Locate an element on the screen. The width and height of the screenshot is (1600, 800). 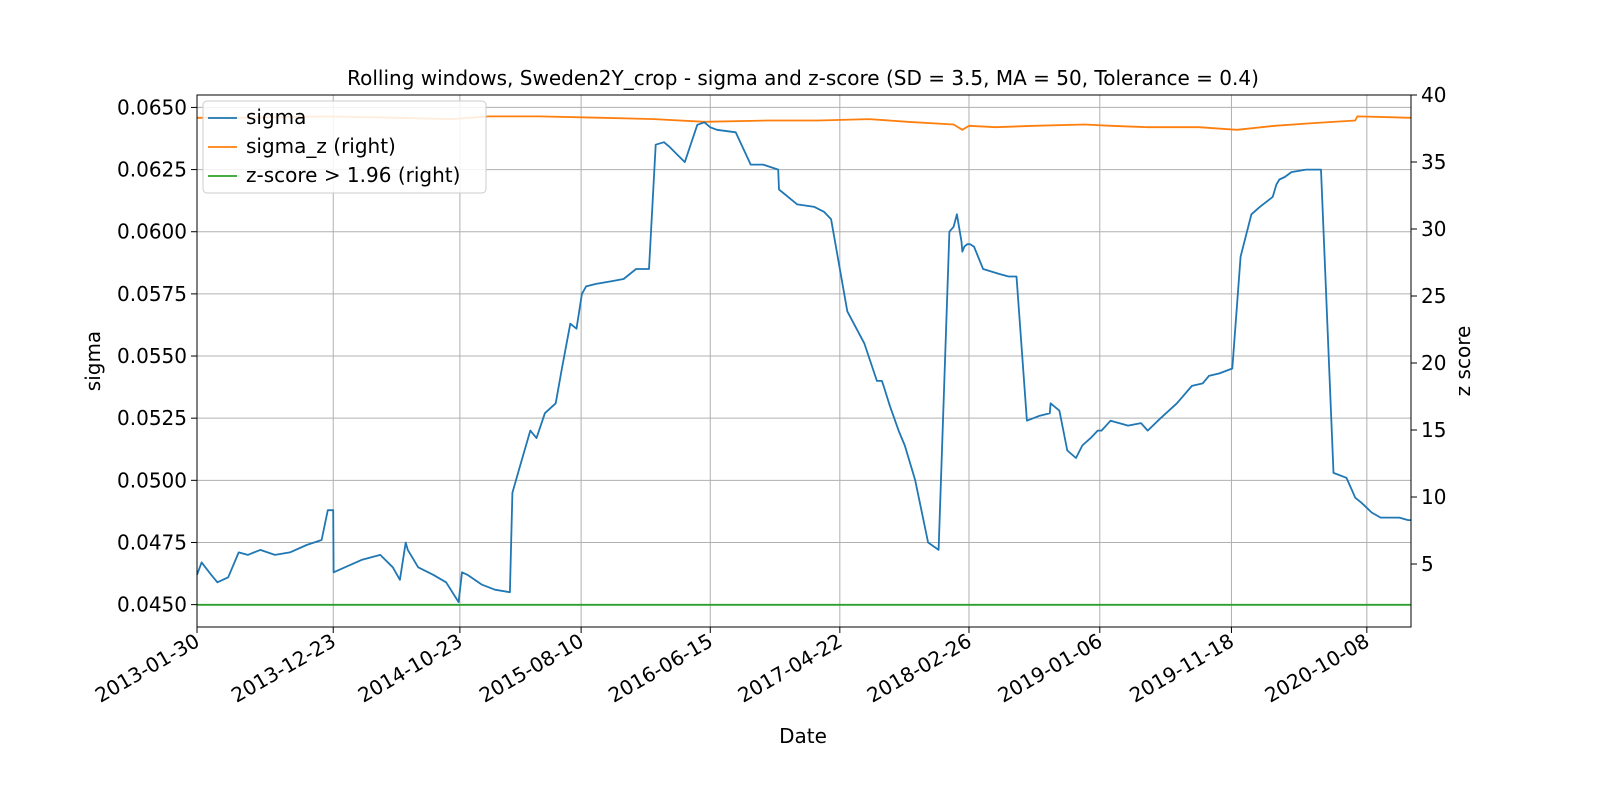
y2-tick-label: 35 is located at coordinates (1433, 162).